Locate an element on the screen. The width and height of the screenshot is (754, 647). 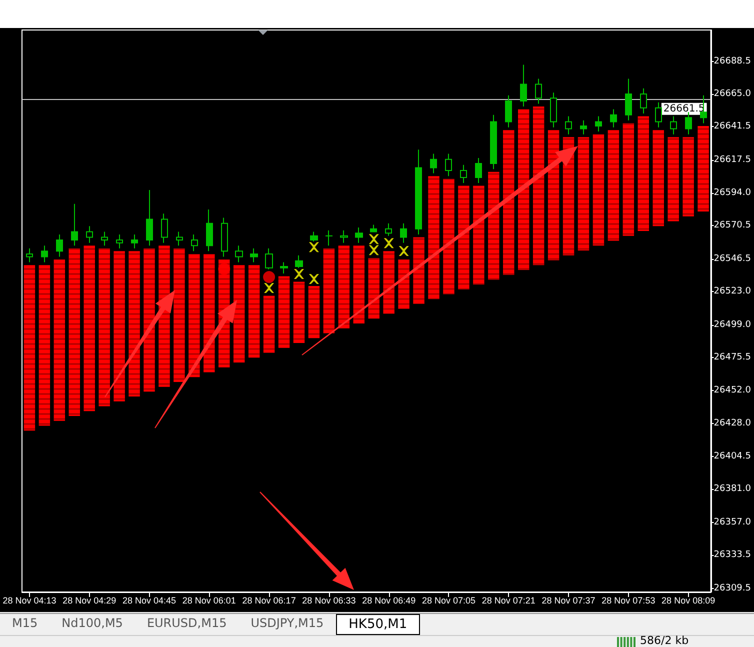
x-tick-label: 28 Nov 07:05 is located at coordinates (449, 601).